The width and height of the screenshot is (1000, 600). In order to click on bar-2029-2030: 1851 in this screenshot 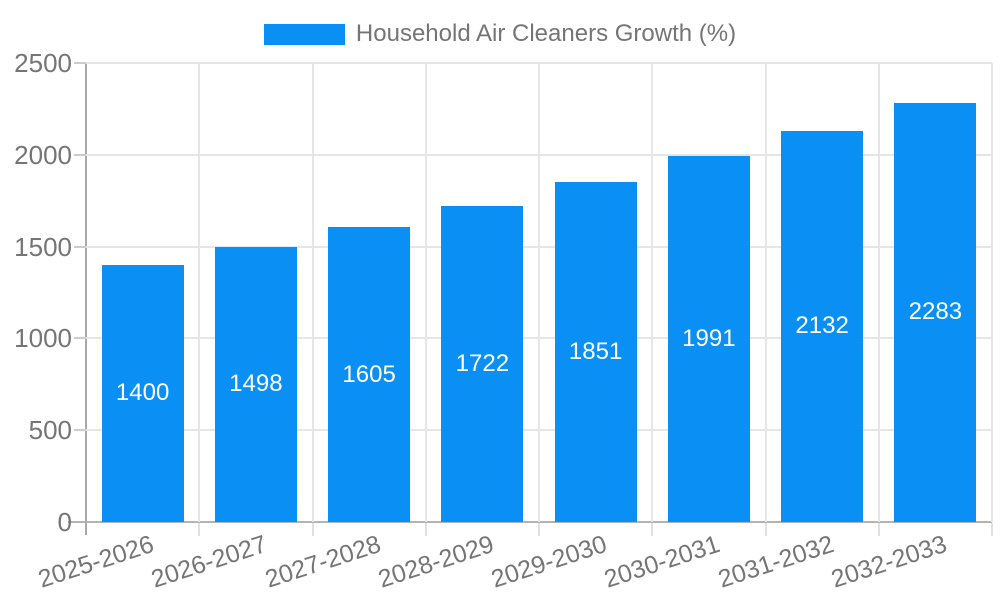, I will do `click(595, 352)`.